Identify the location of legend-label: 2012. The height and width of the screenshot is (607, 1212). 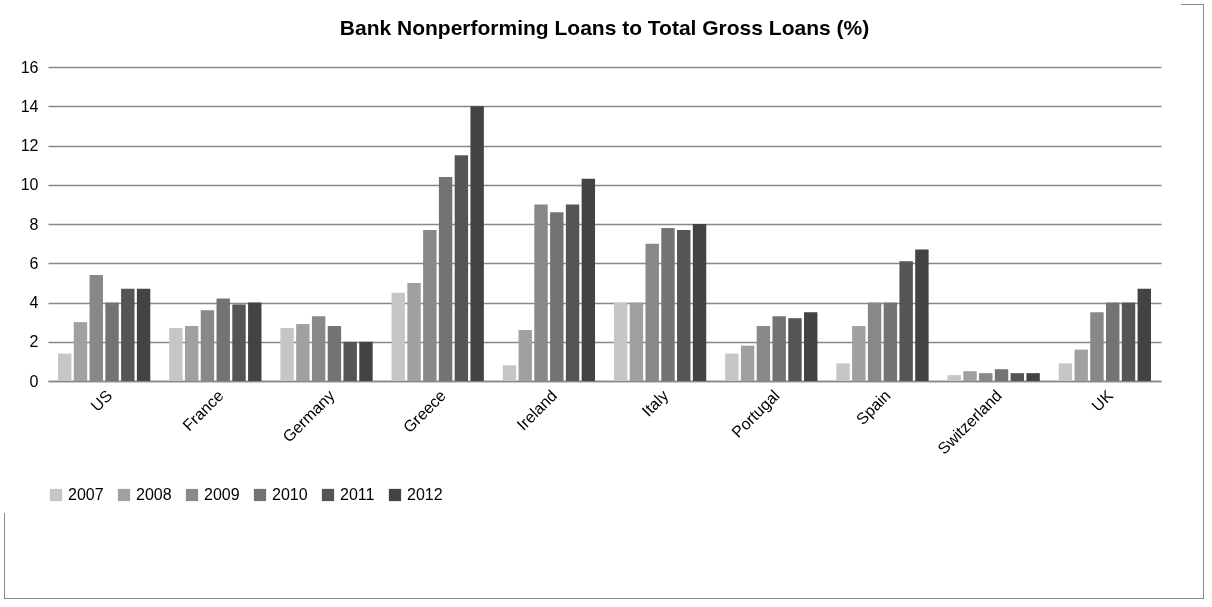
(425, 494).